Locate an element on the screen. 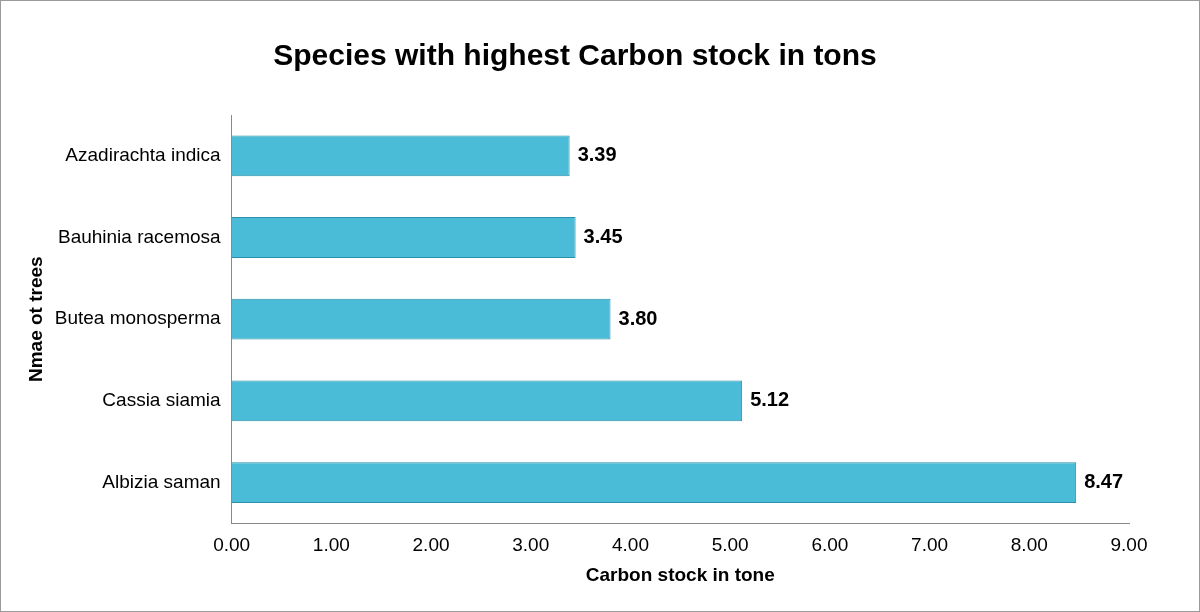 The height and width of the screenshot is (612, 1200). data-label: 3.80 is located at coordinates (638, 317).